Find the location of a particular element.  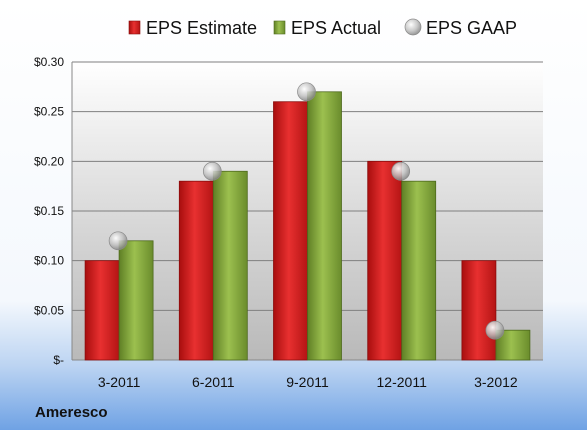

legend-eps-actual: EPS Actual is located at coordinates (327, 28).